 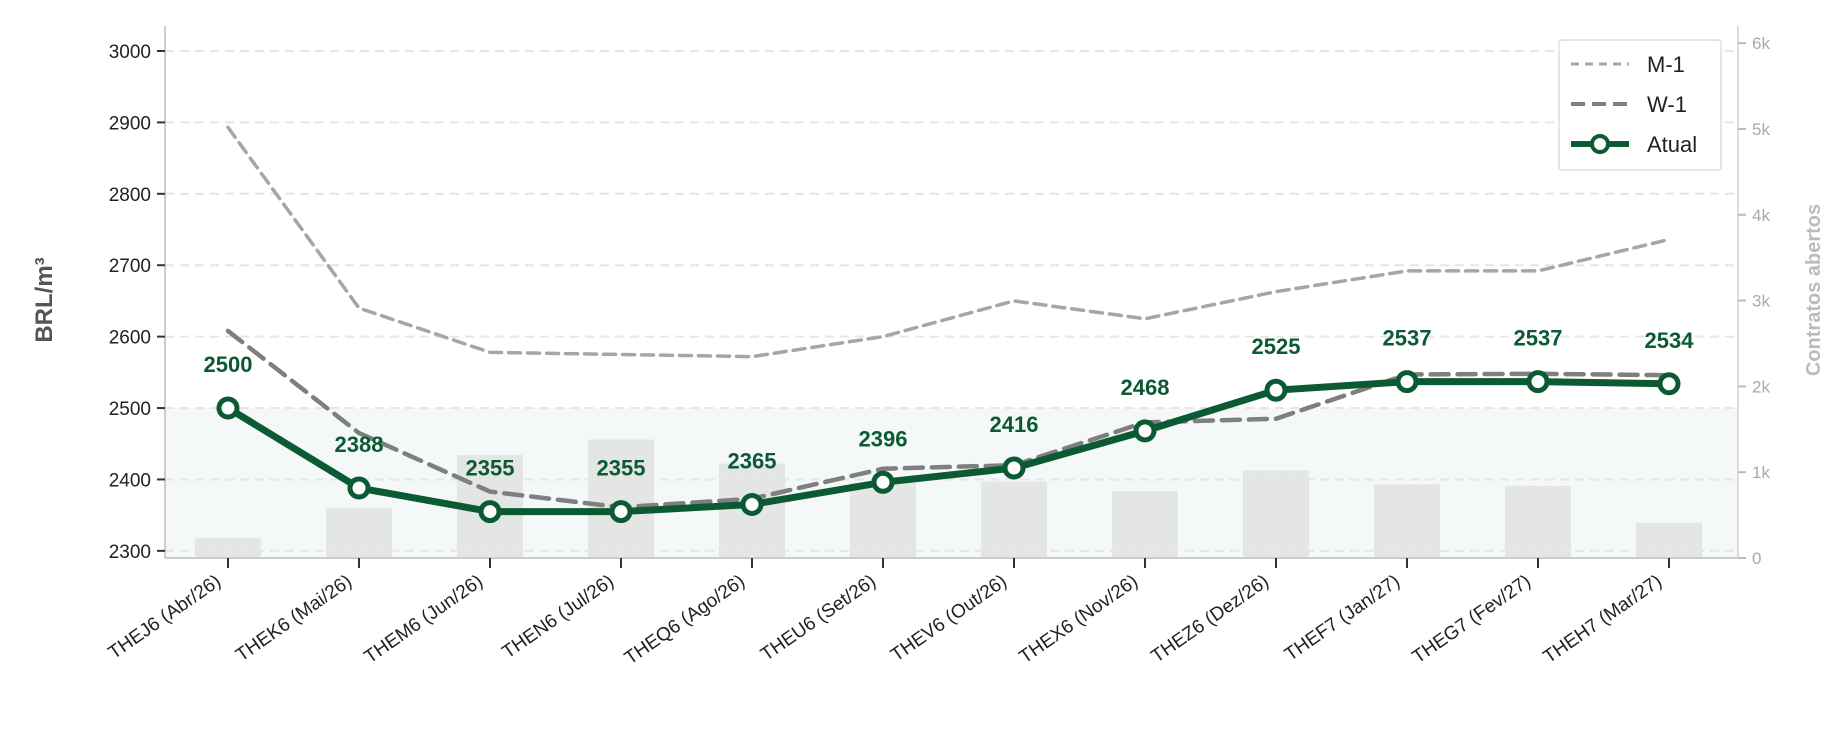 I want to click on y2-tick-label: 6k, so click(x=1761, y=43).